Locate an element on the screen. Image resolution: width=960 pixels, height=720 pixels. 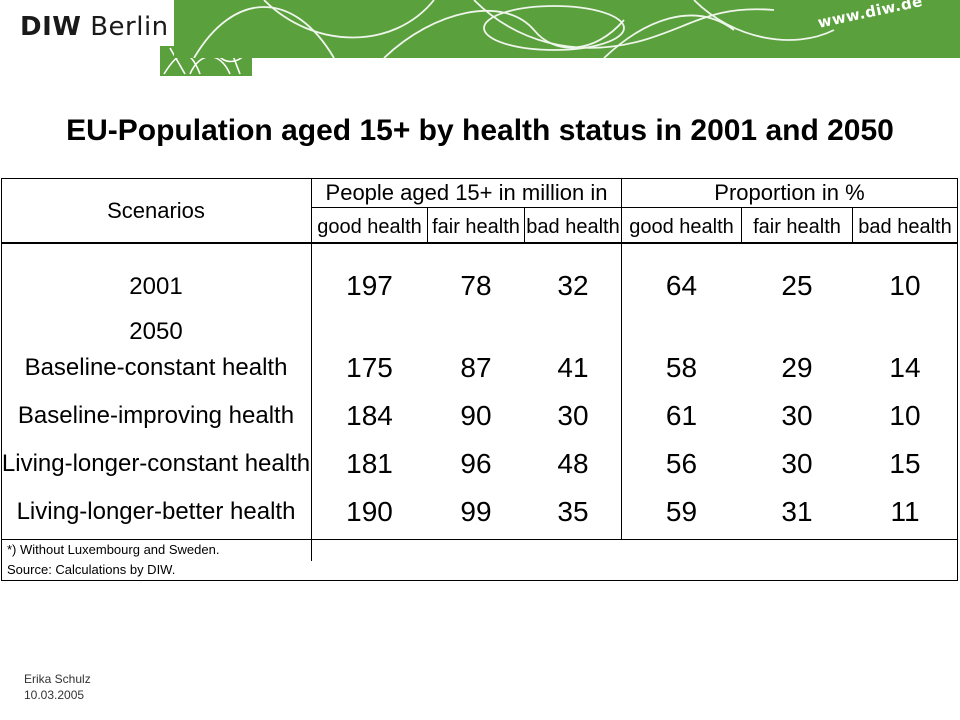
table-cell: 14 is located at coordinates (905, 367).